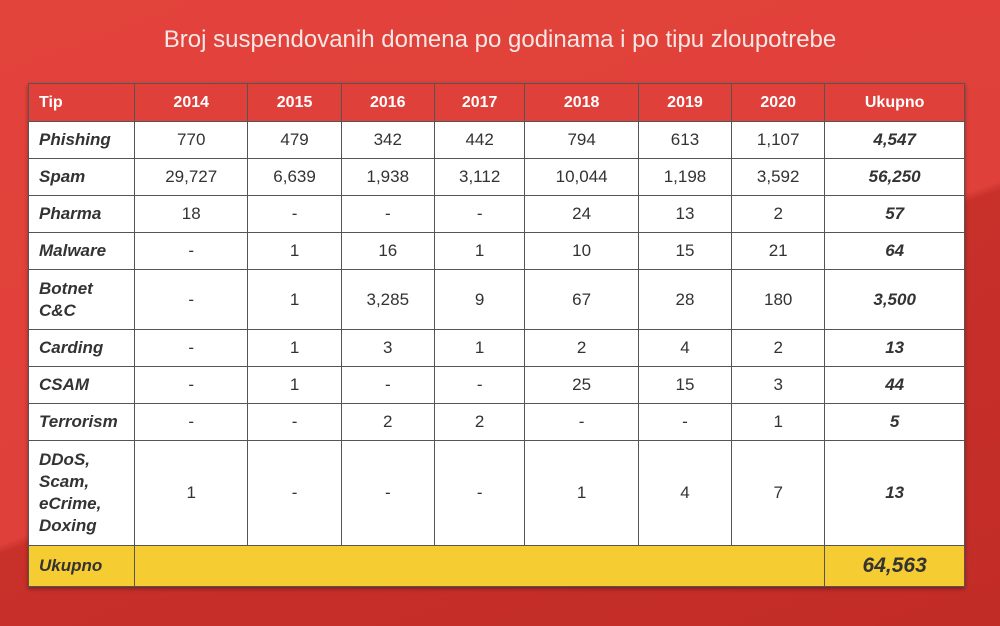  Describe the element at coordinates (581, 214) in the screenshot. I see `cell-value: 24` at that location.